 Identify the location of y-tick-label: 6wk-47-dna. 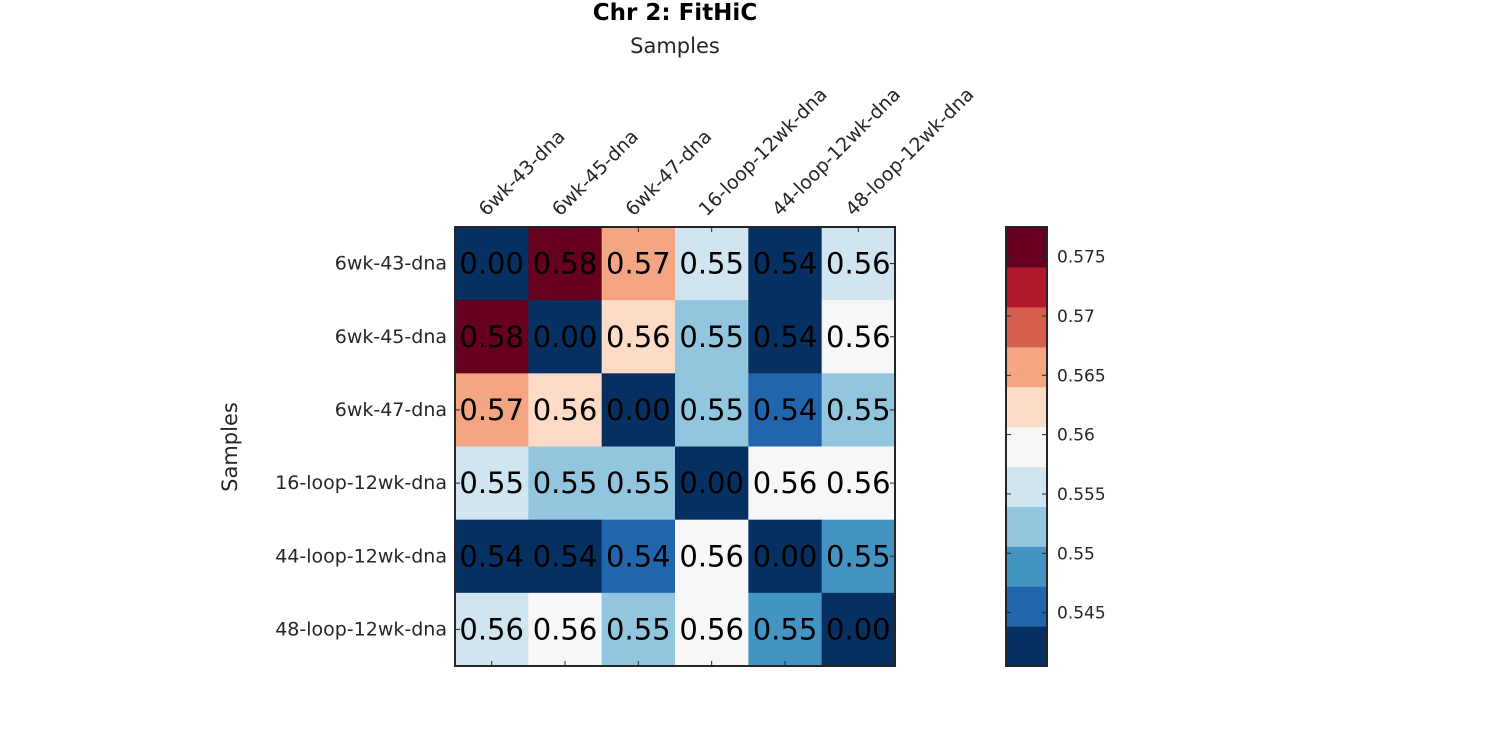
(391, 410).